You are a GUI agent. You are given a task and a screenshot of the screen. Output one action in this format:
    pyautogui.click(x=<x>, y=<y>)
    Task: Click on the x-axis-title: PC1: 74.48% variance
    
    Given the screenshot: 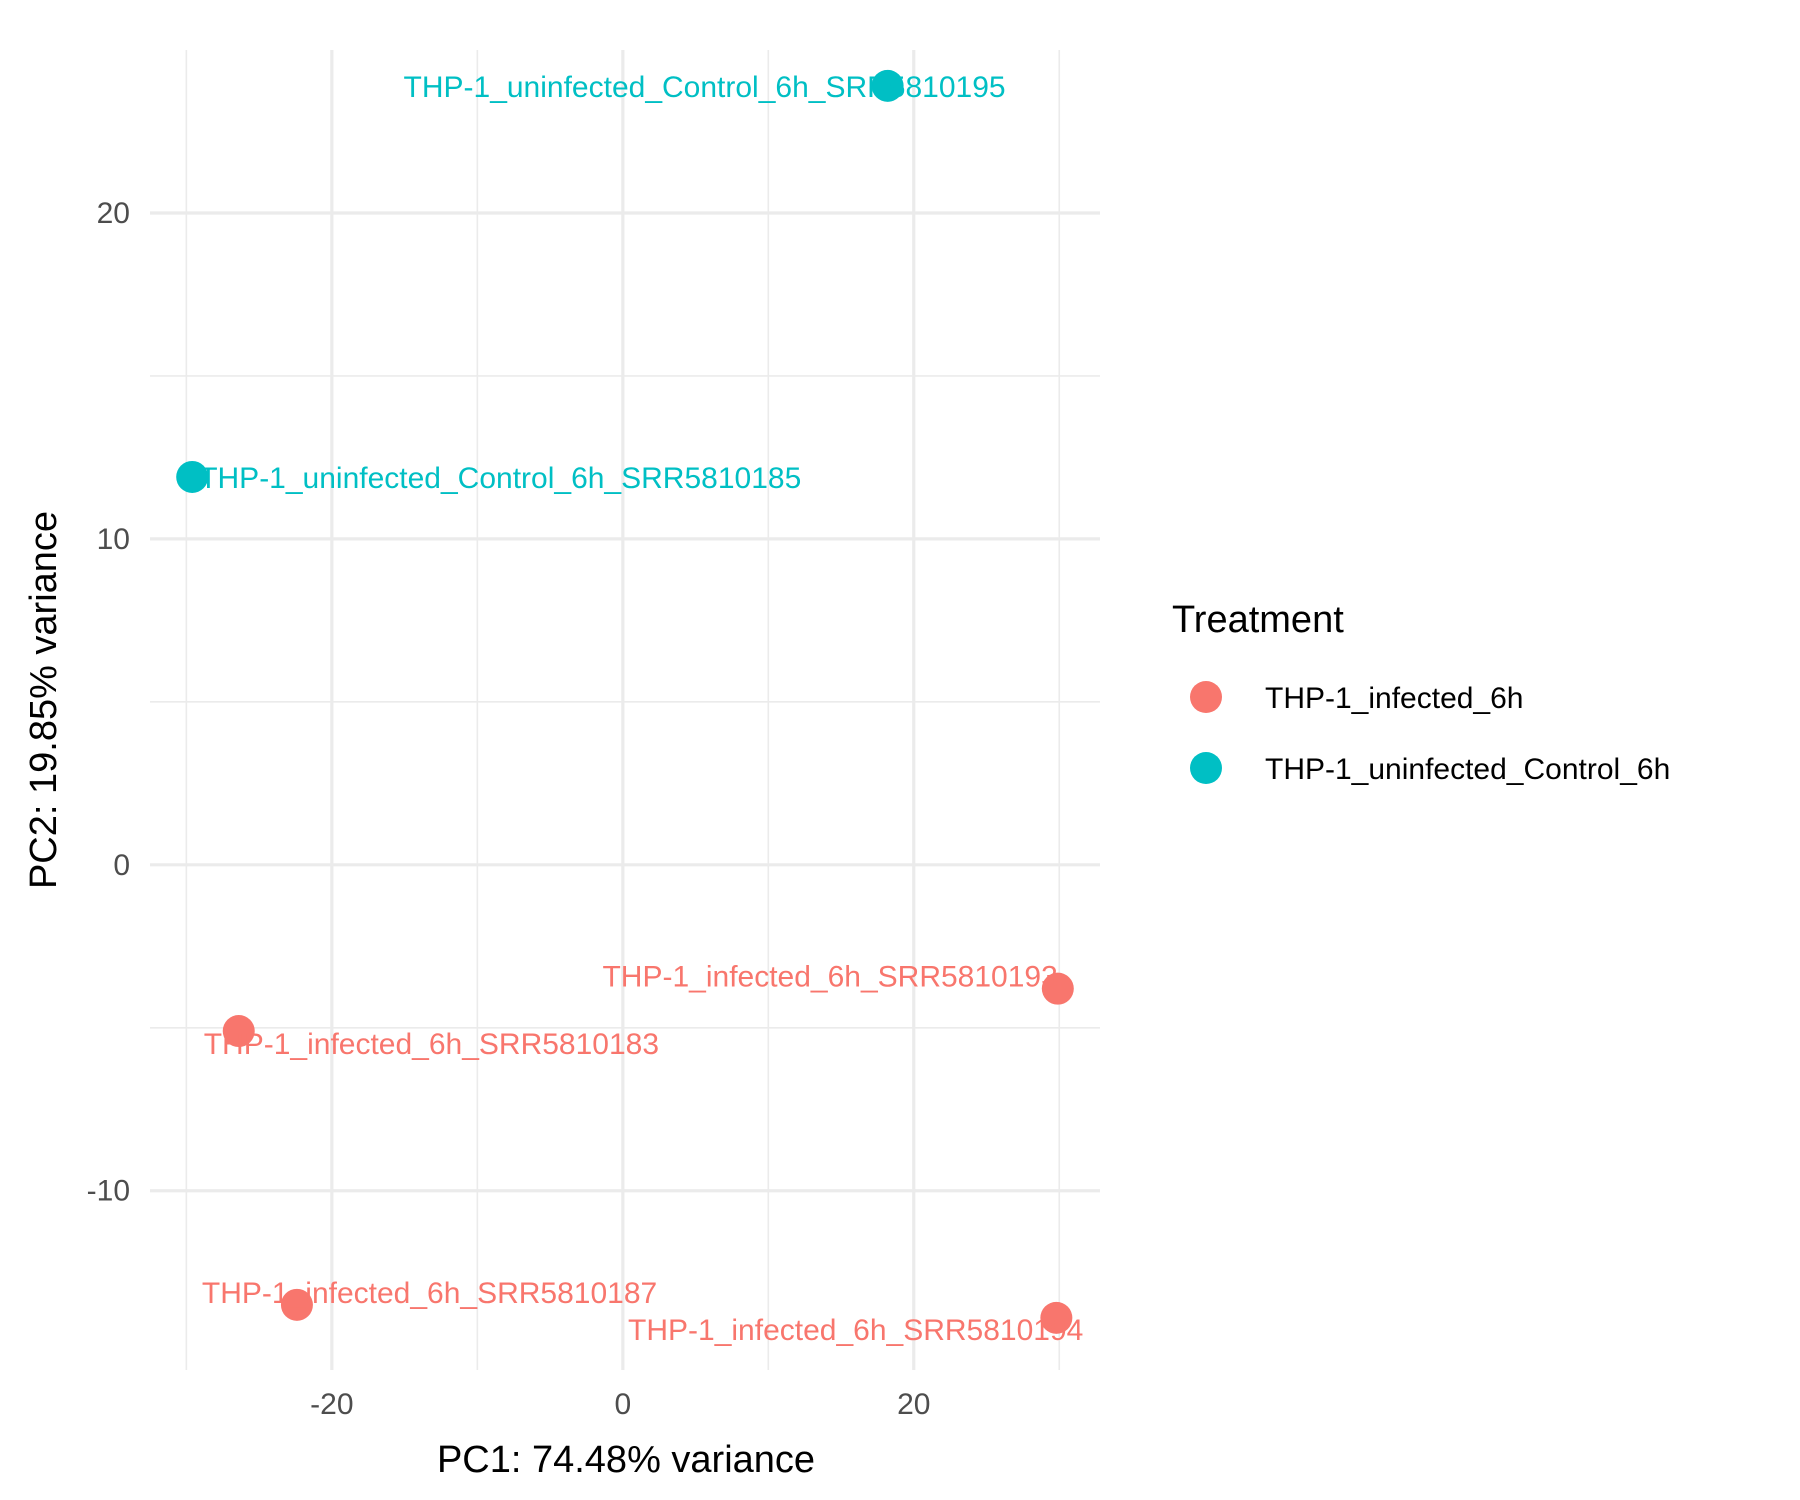 What is the action you would take?
    pyautogui.click(x=626, y=1460)
    